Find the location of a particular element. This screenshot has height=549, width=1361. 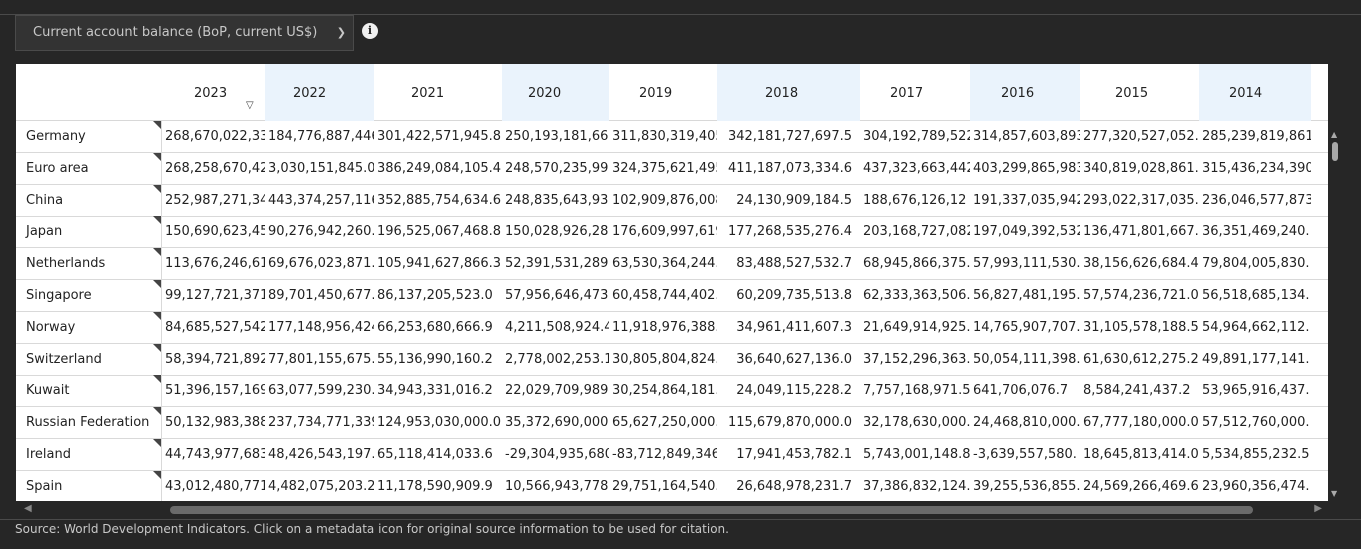

column-header-0: 2023 is located at coordinates (211, 93).